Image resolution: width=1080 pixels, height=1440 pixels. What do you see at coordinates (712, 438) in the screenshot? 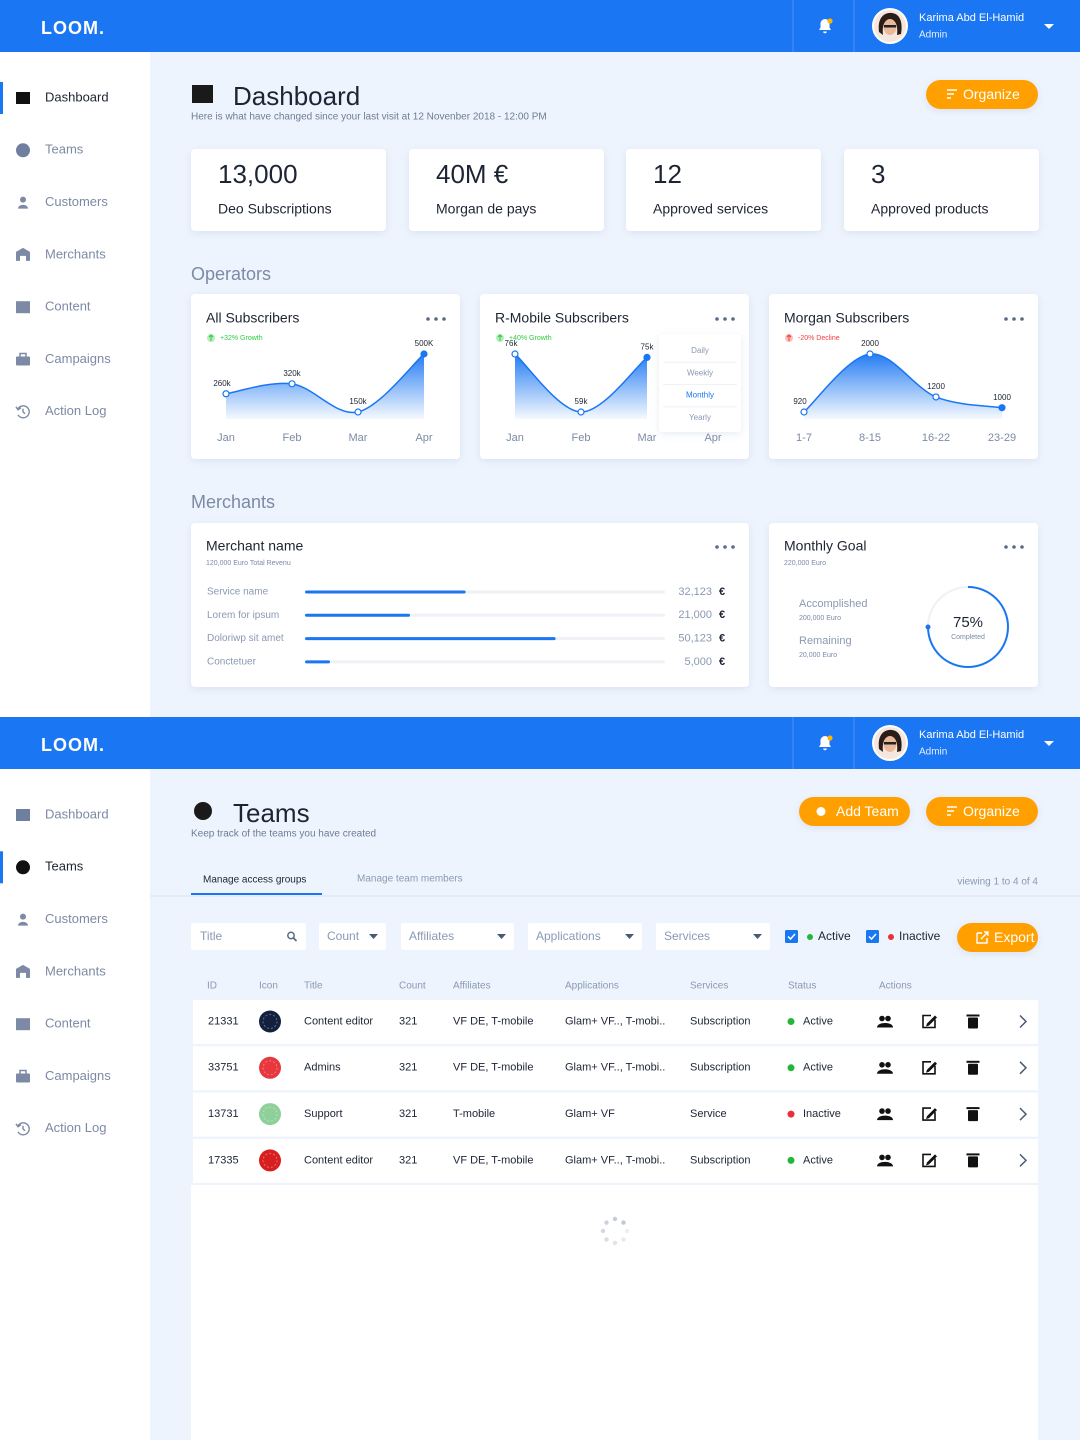
I see `x-label: Apr` at bounding box center [712, 438].